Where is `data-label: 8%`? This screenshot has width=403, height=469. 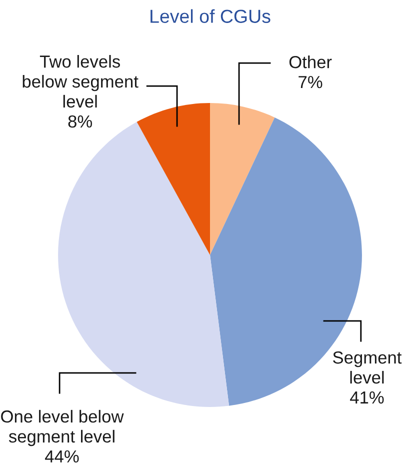
data-label: 8% is located at coordinates (80, 121).